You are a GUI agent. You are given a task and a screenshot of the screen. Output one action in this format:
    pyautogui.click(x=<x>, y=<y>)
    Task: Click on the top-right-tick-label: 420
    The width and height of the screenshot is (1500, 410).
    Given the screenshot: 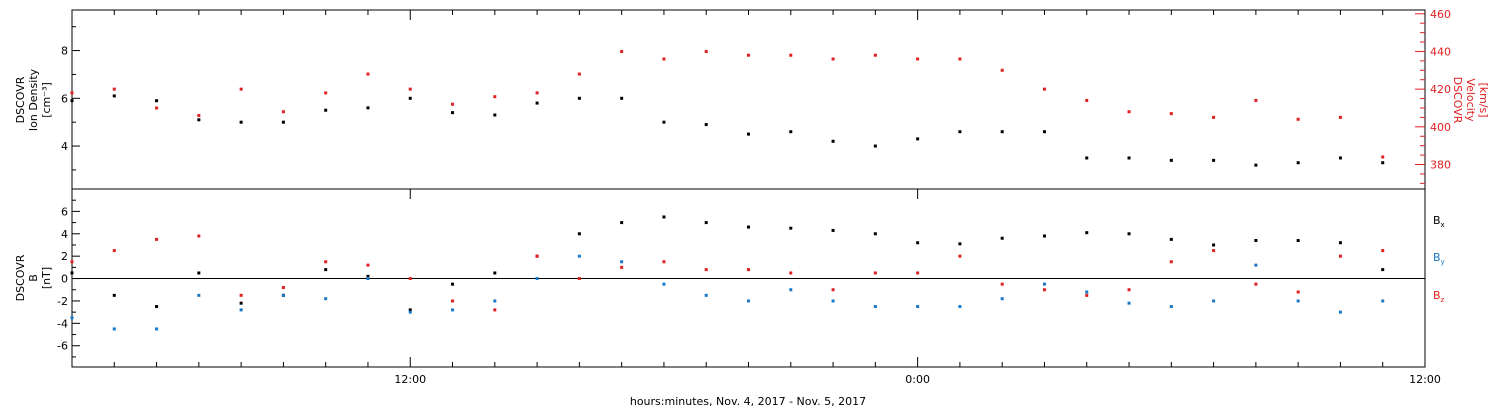 What is the action you would take?
    pyautogui.click(x=1440, y=89)
    